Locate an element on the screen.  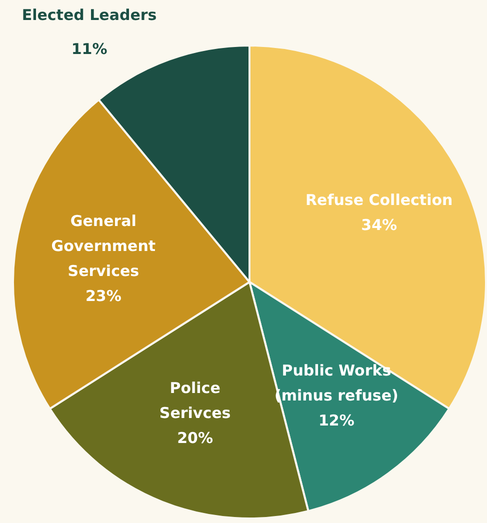
slice-label: General Government Services is located at coordinates (103, 246).